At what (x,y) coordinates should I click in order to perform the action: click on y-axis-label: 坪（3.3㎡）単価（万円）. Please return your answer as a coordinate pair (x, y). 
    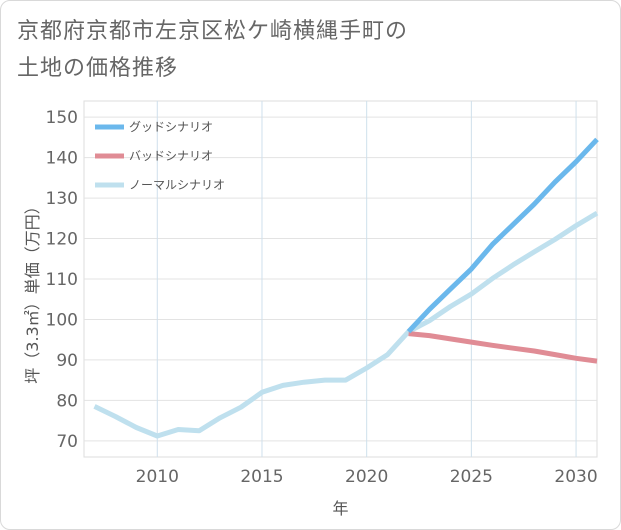
    Looking at the image, I should click on (32, 290).